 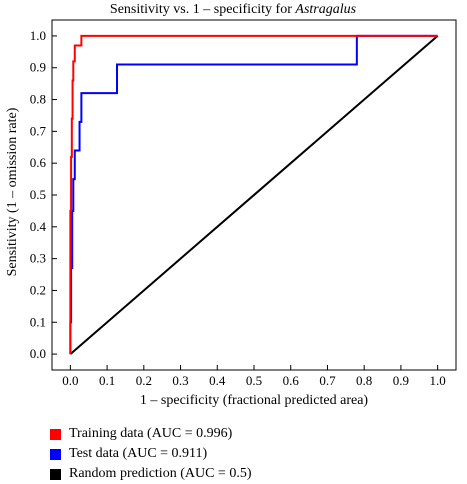 What do you see at coordinates (325, 9) in the screenshot?
I see `chart-title-italic: Astragalus` at bounding box center [325, 9].